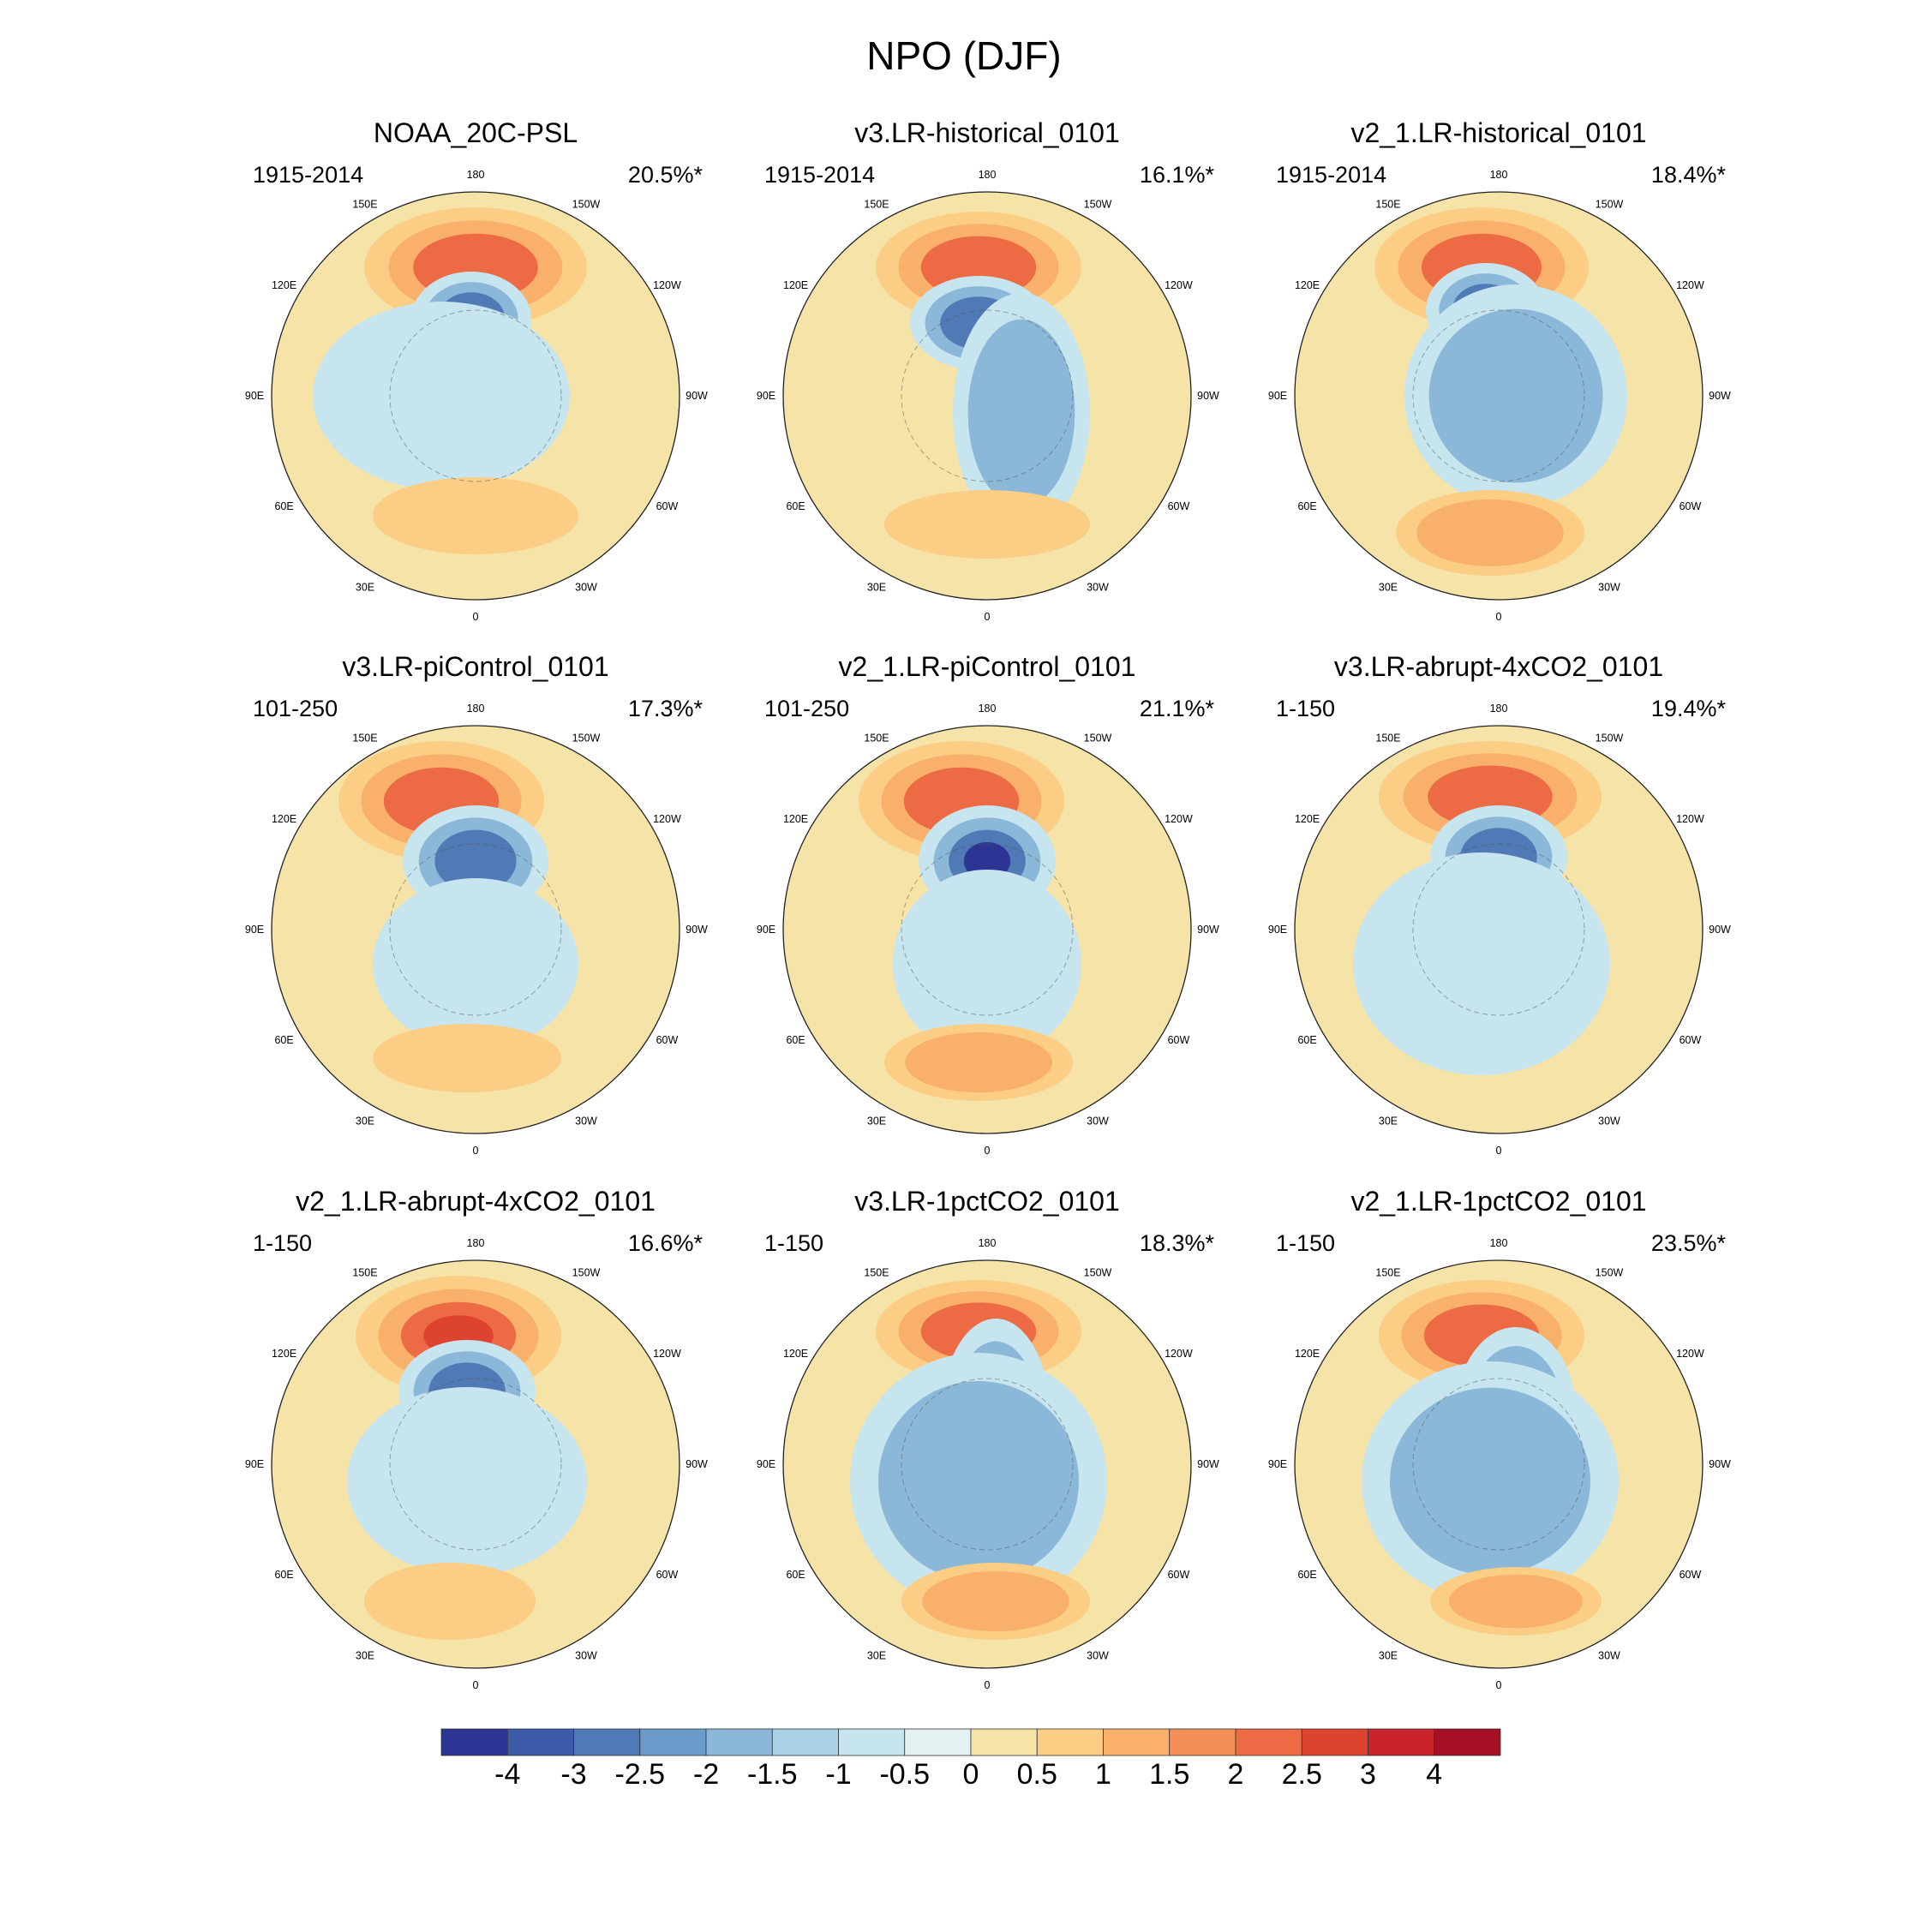  I want to click on panel-title: v3.LR-piControl_0101, so click(475, 666).